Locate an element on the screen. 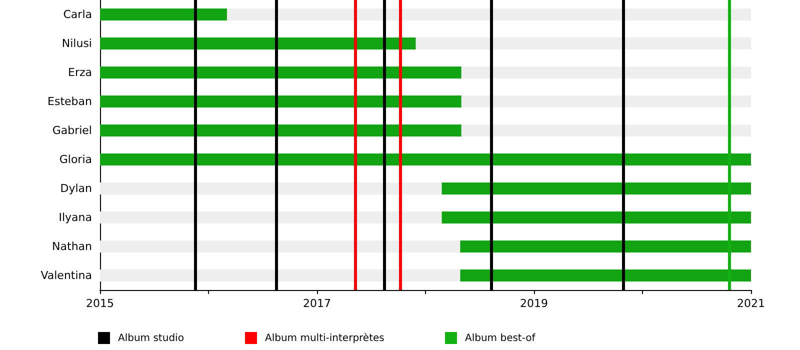 Image resolution: width=800 pixels, height=350 pixels. y-tick-label: Esteban is located at coordinates (70, 101).